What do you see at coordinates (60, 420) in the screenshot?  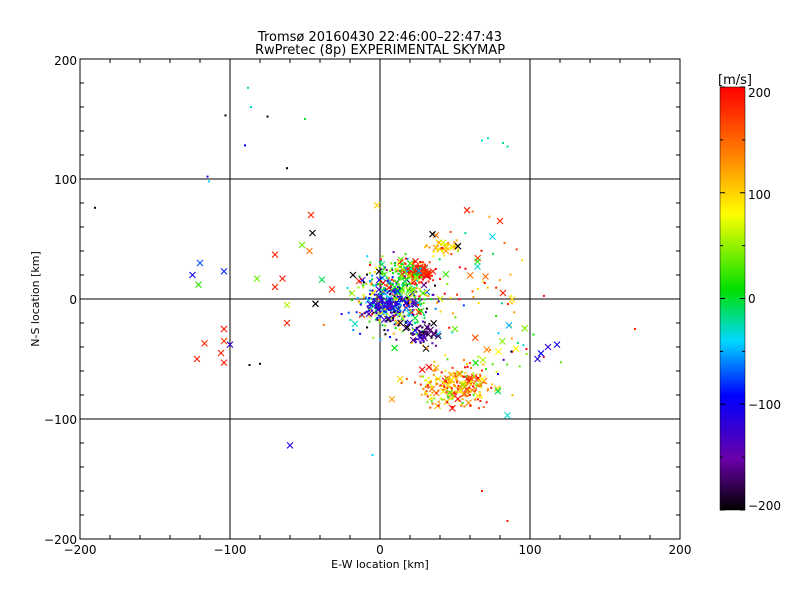 I see `y-tick-label: −100` at bounding box center [60, 420].